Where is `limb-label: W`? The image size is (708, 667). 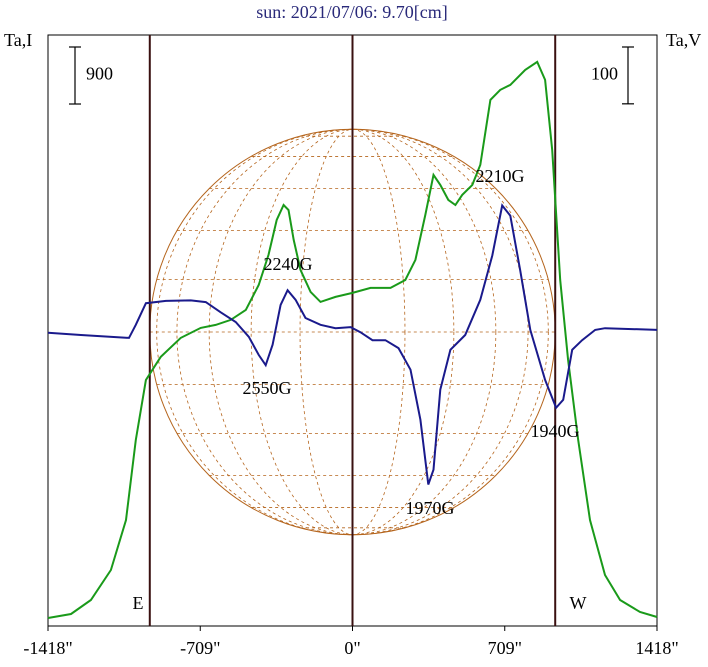 limb-label: W is located at coordinates (578, 603).